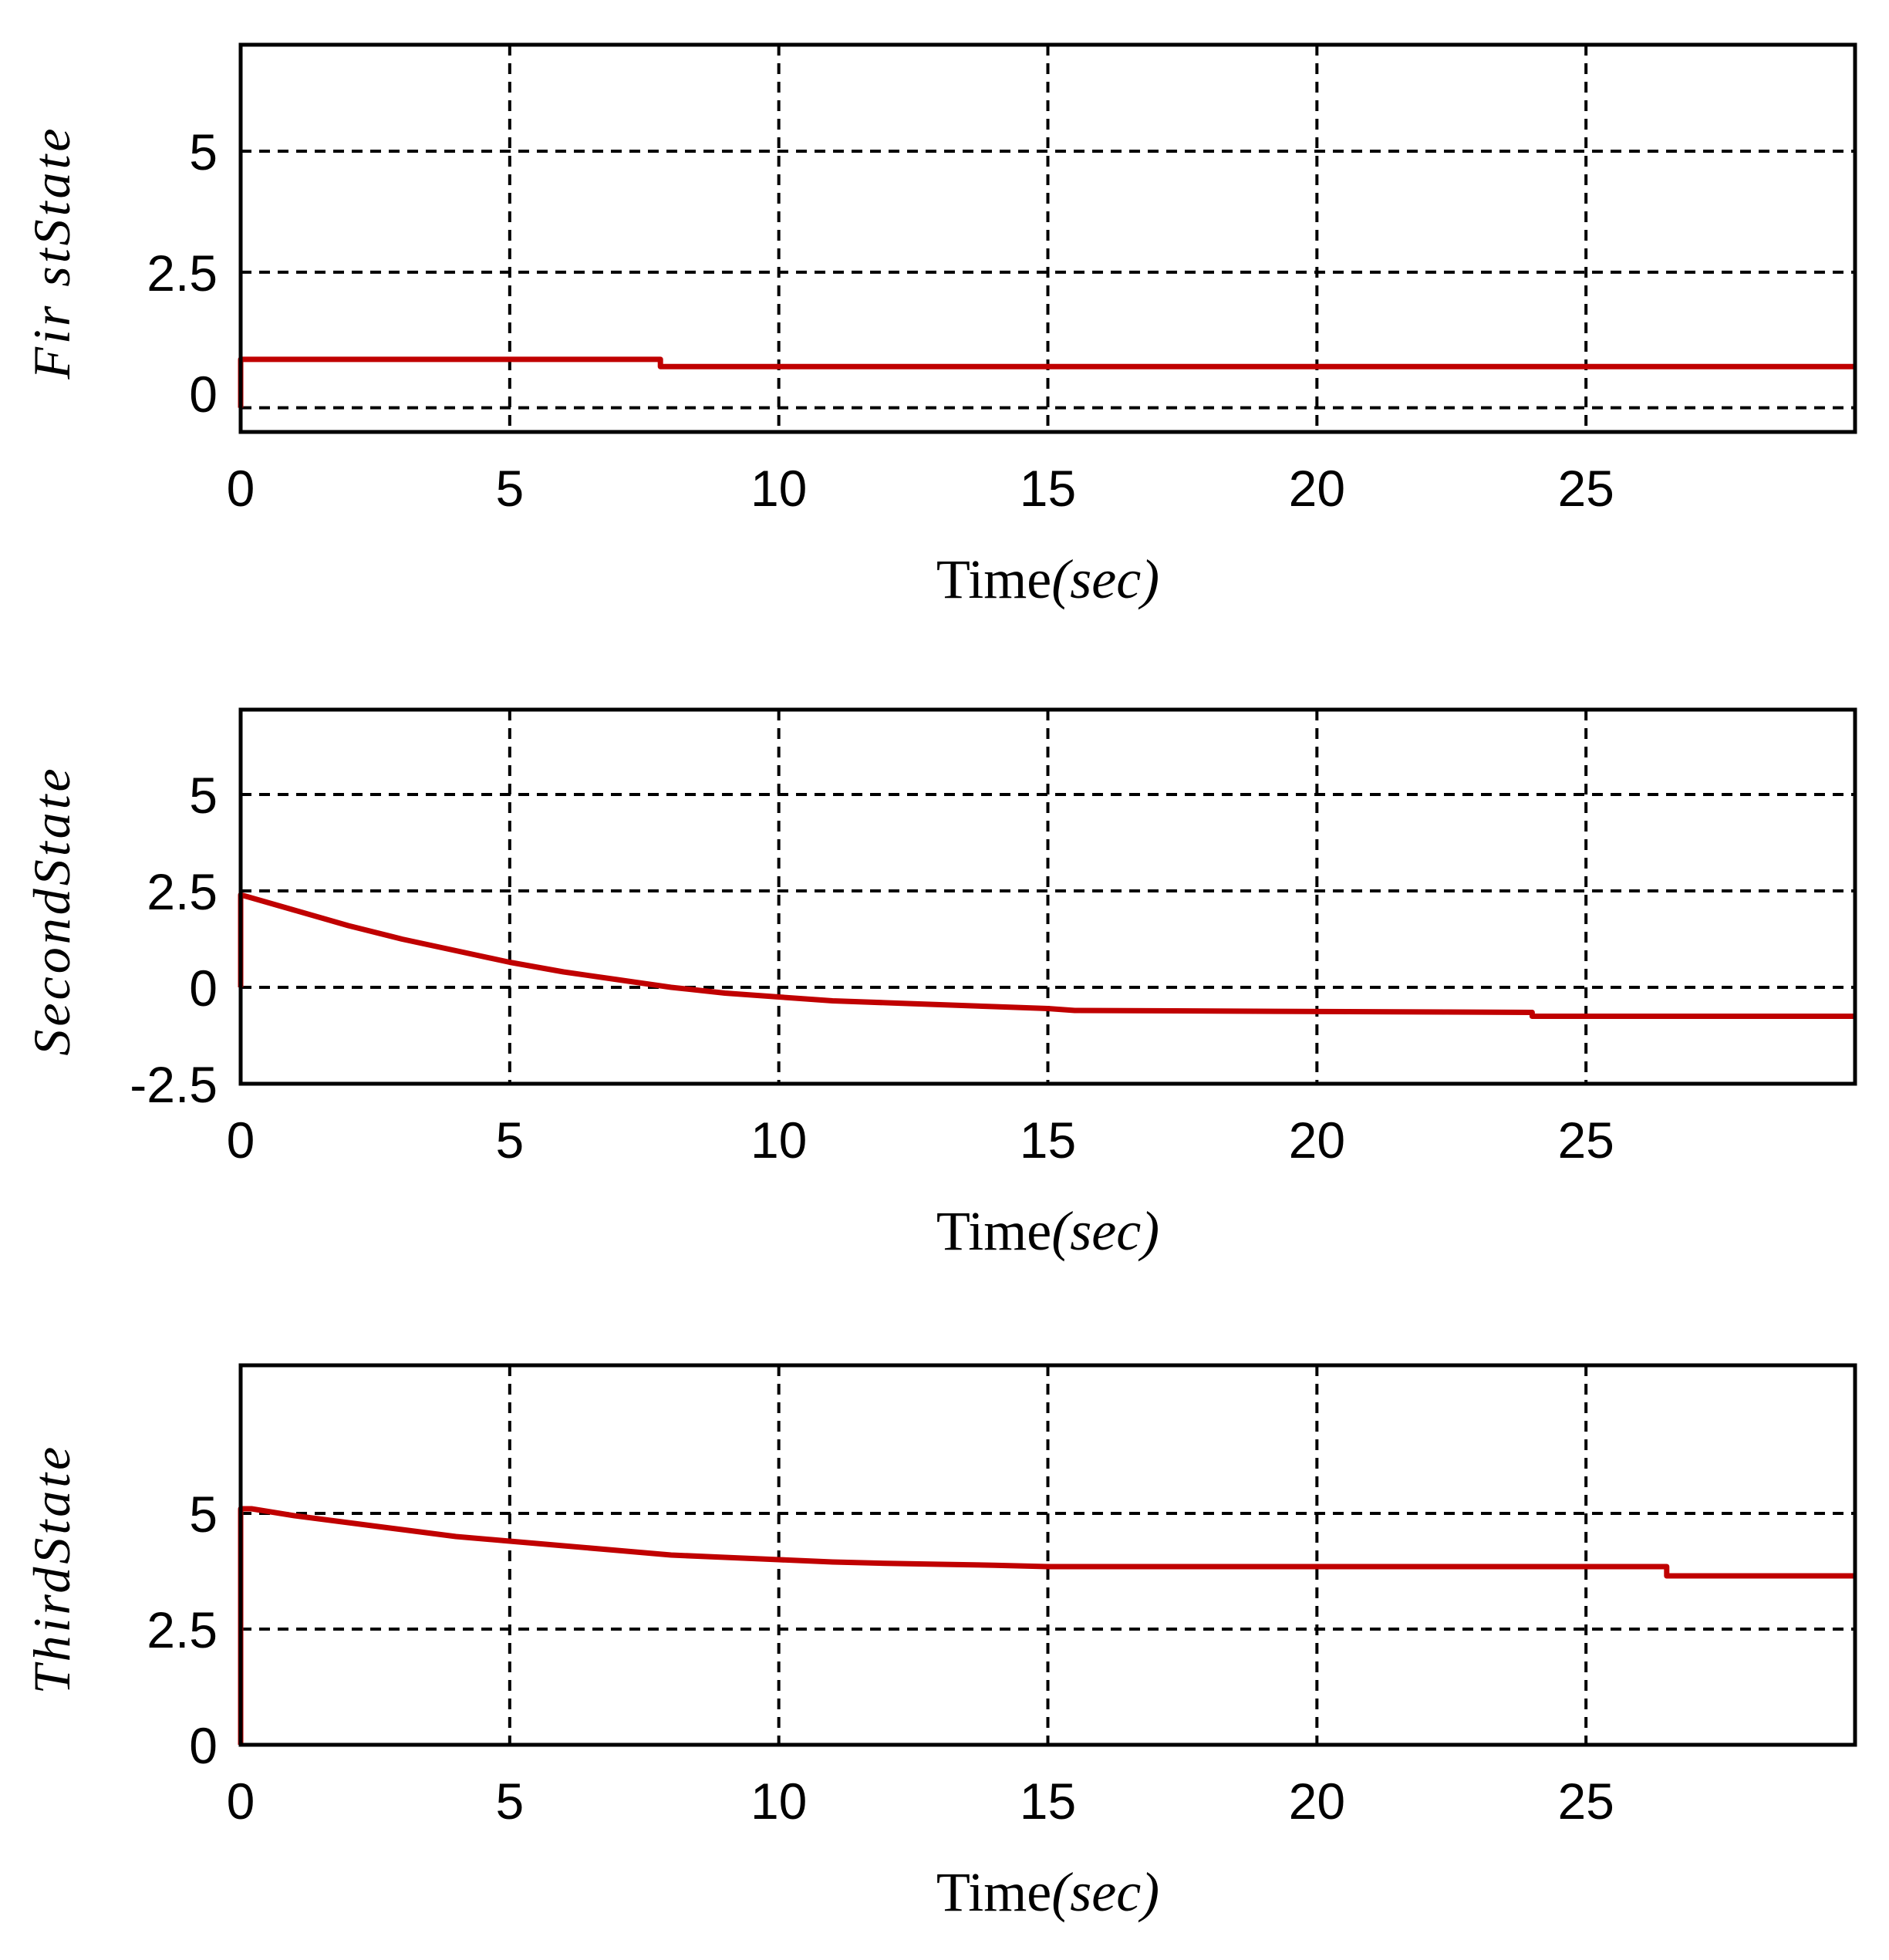 The image size is (1889, 1960). I want to click on x-tick-label-2-2: 10, so click(779, 1140).